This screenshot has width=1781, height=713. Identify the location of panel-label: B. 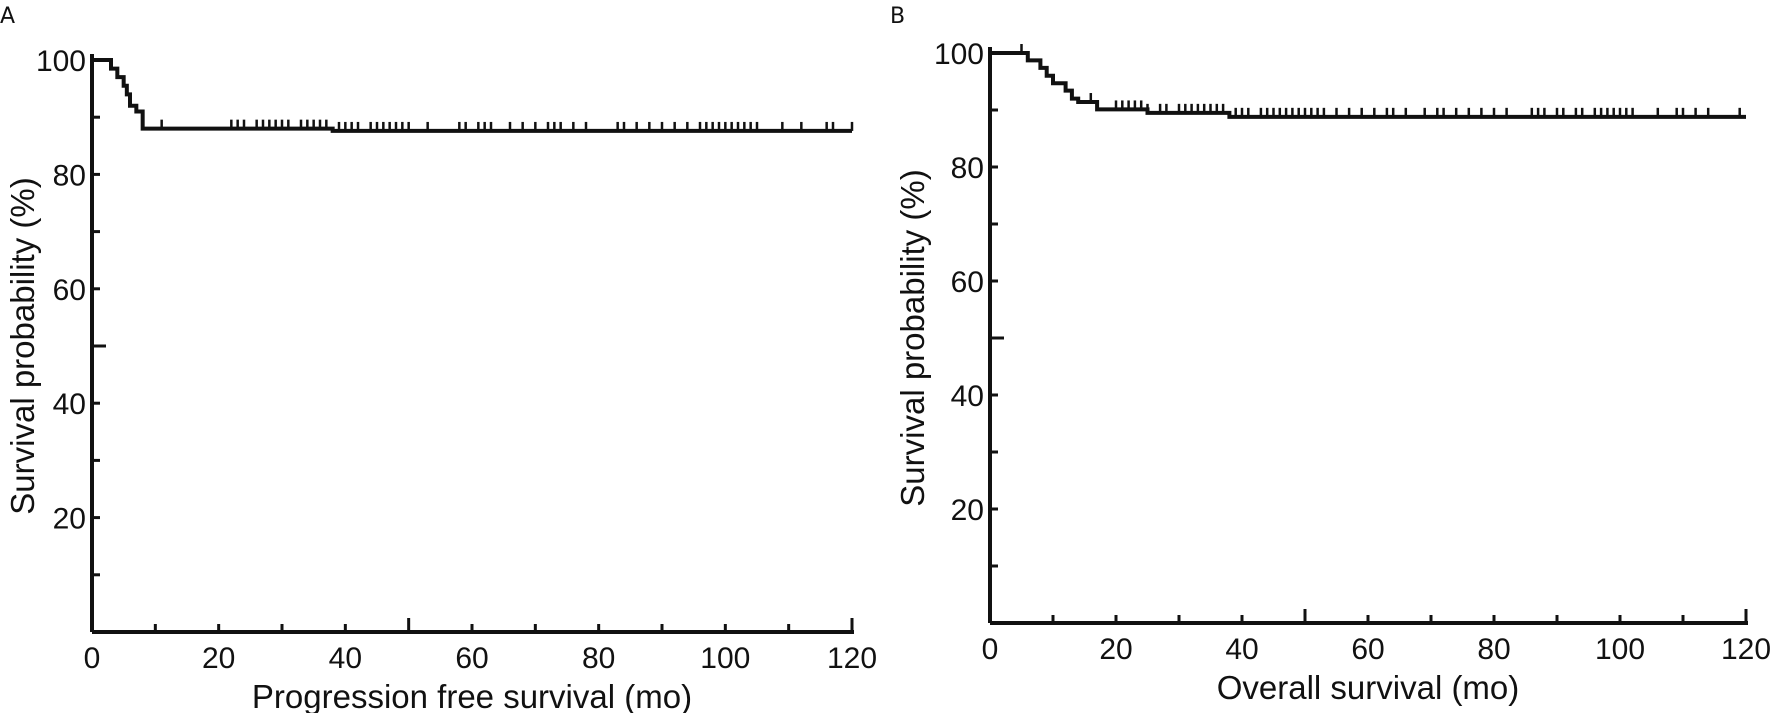
(898, 16).